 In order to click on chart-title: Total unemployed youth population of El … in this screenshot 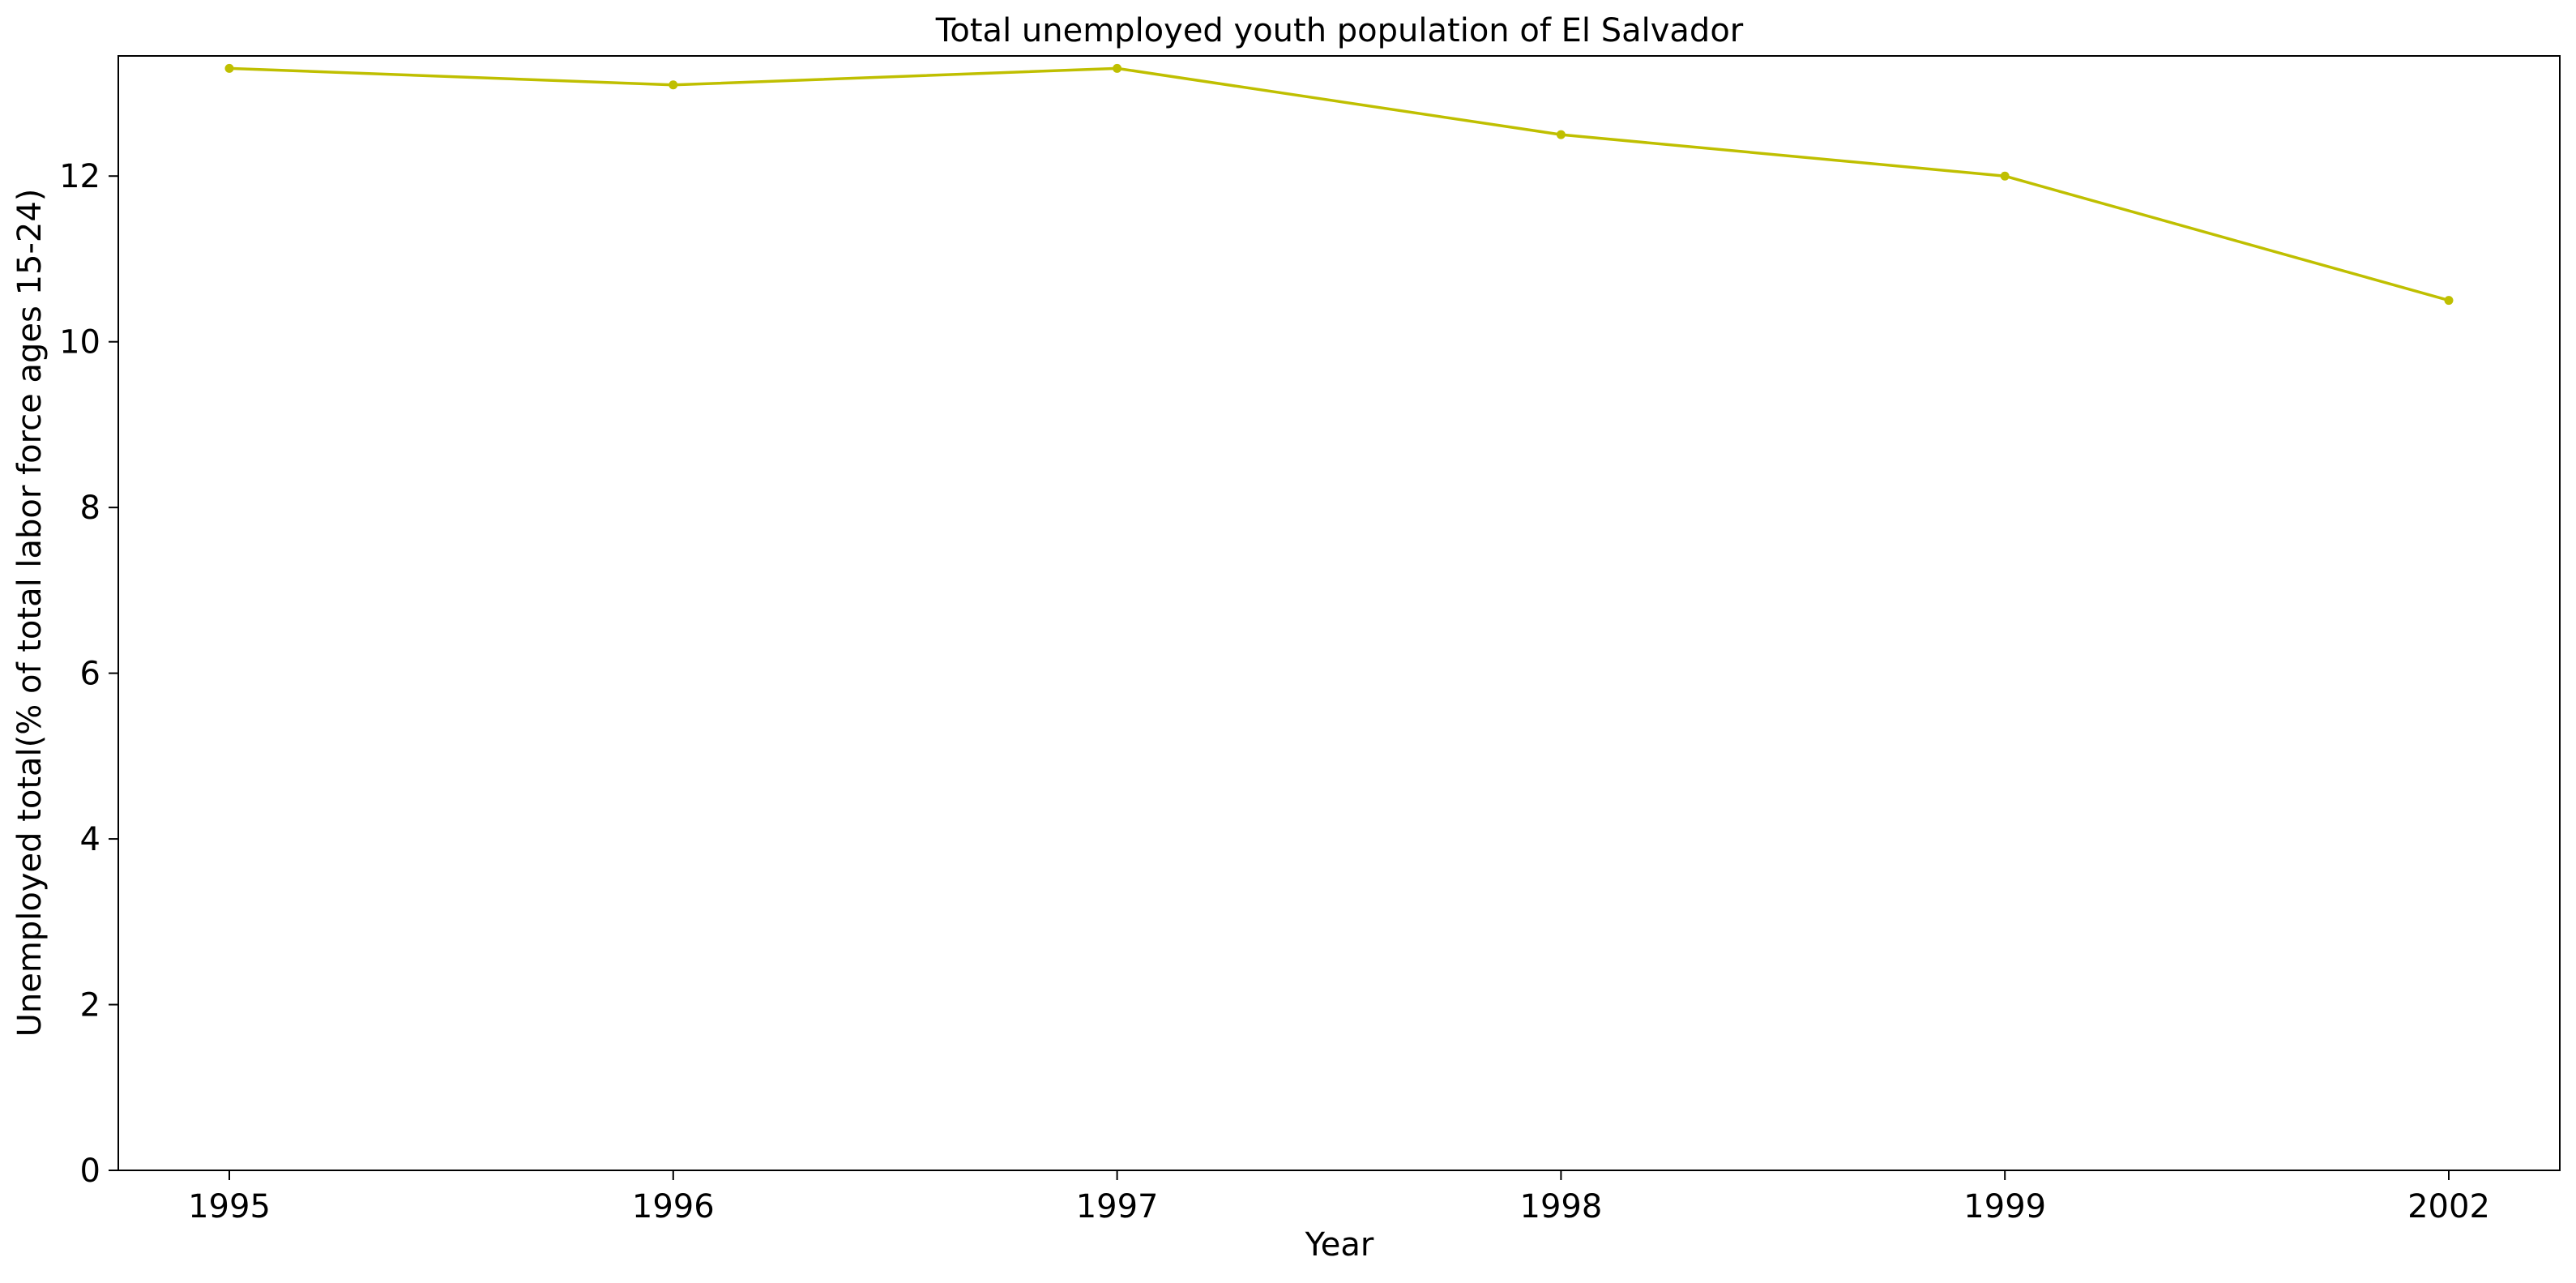, I will do `click(1339, 30)`.